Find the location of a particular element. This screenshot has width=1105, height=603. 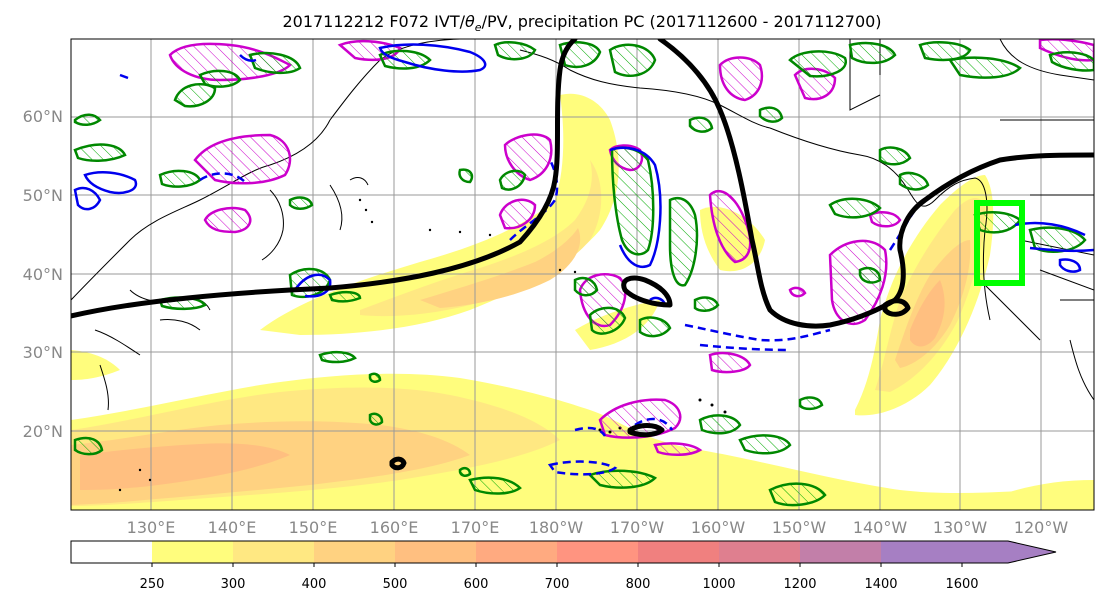

colorbar-tick-label: 800 is located at coordinates (638, 584).